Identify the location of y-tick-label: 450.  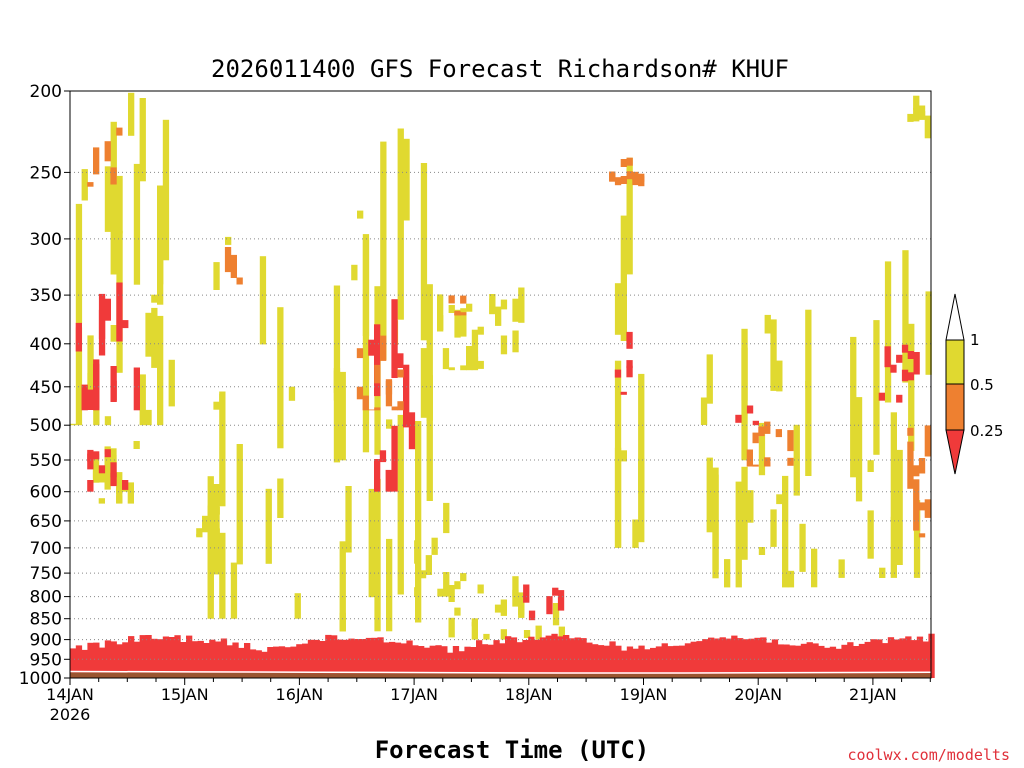
(46, 388).